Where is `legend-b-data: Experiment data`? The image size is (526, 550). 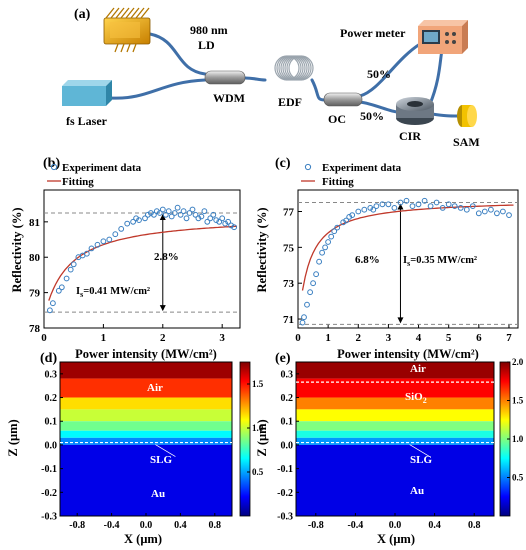
legend-b-data: Experiment data is located at coordinates (102, 168).